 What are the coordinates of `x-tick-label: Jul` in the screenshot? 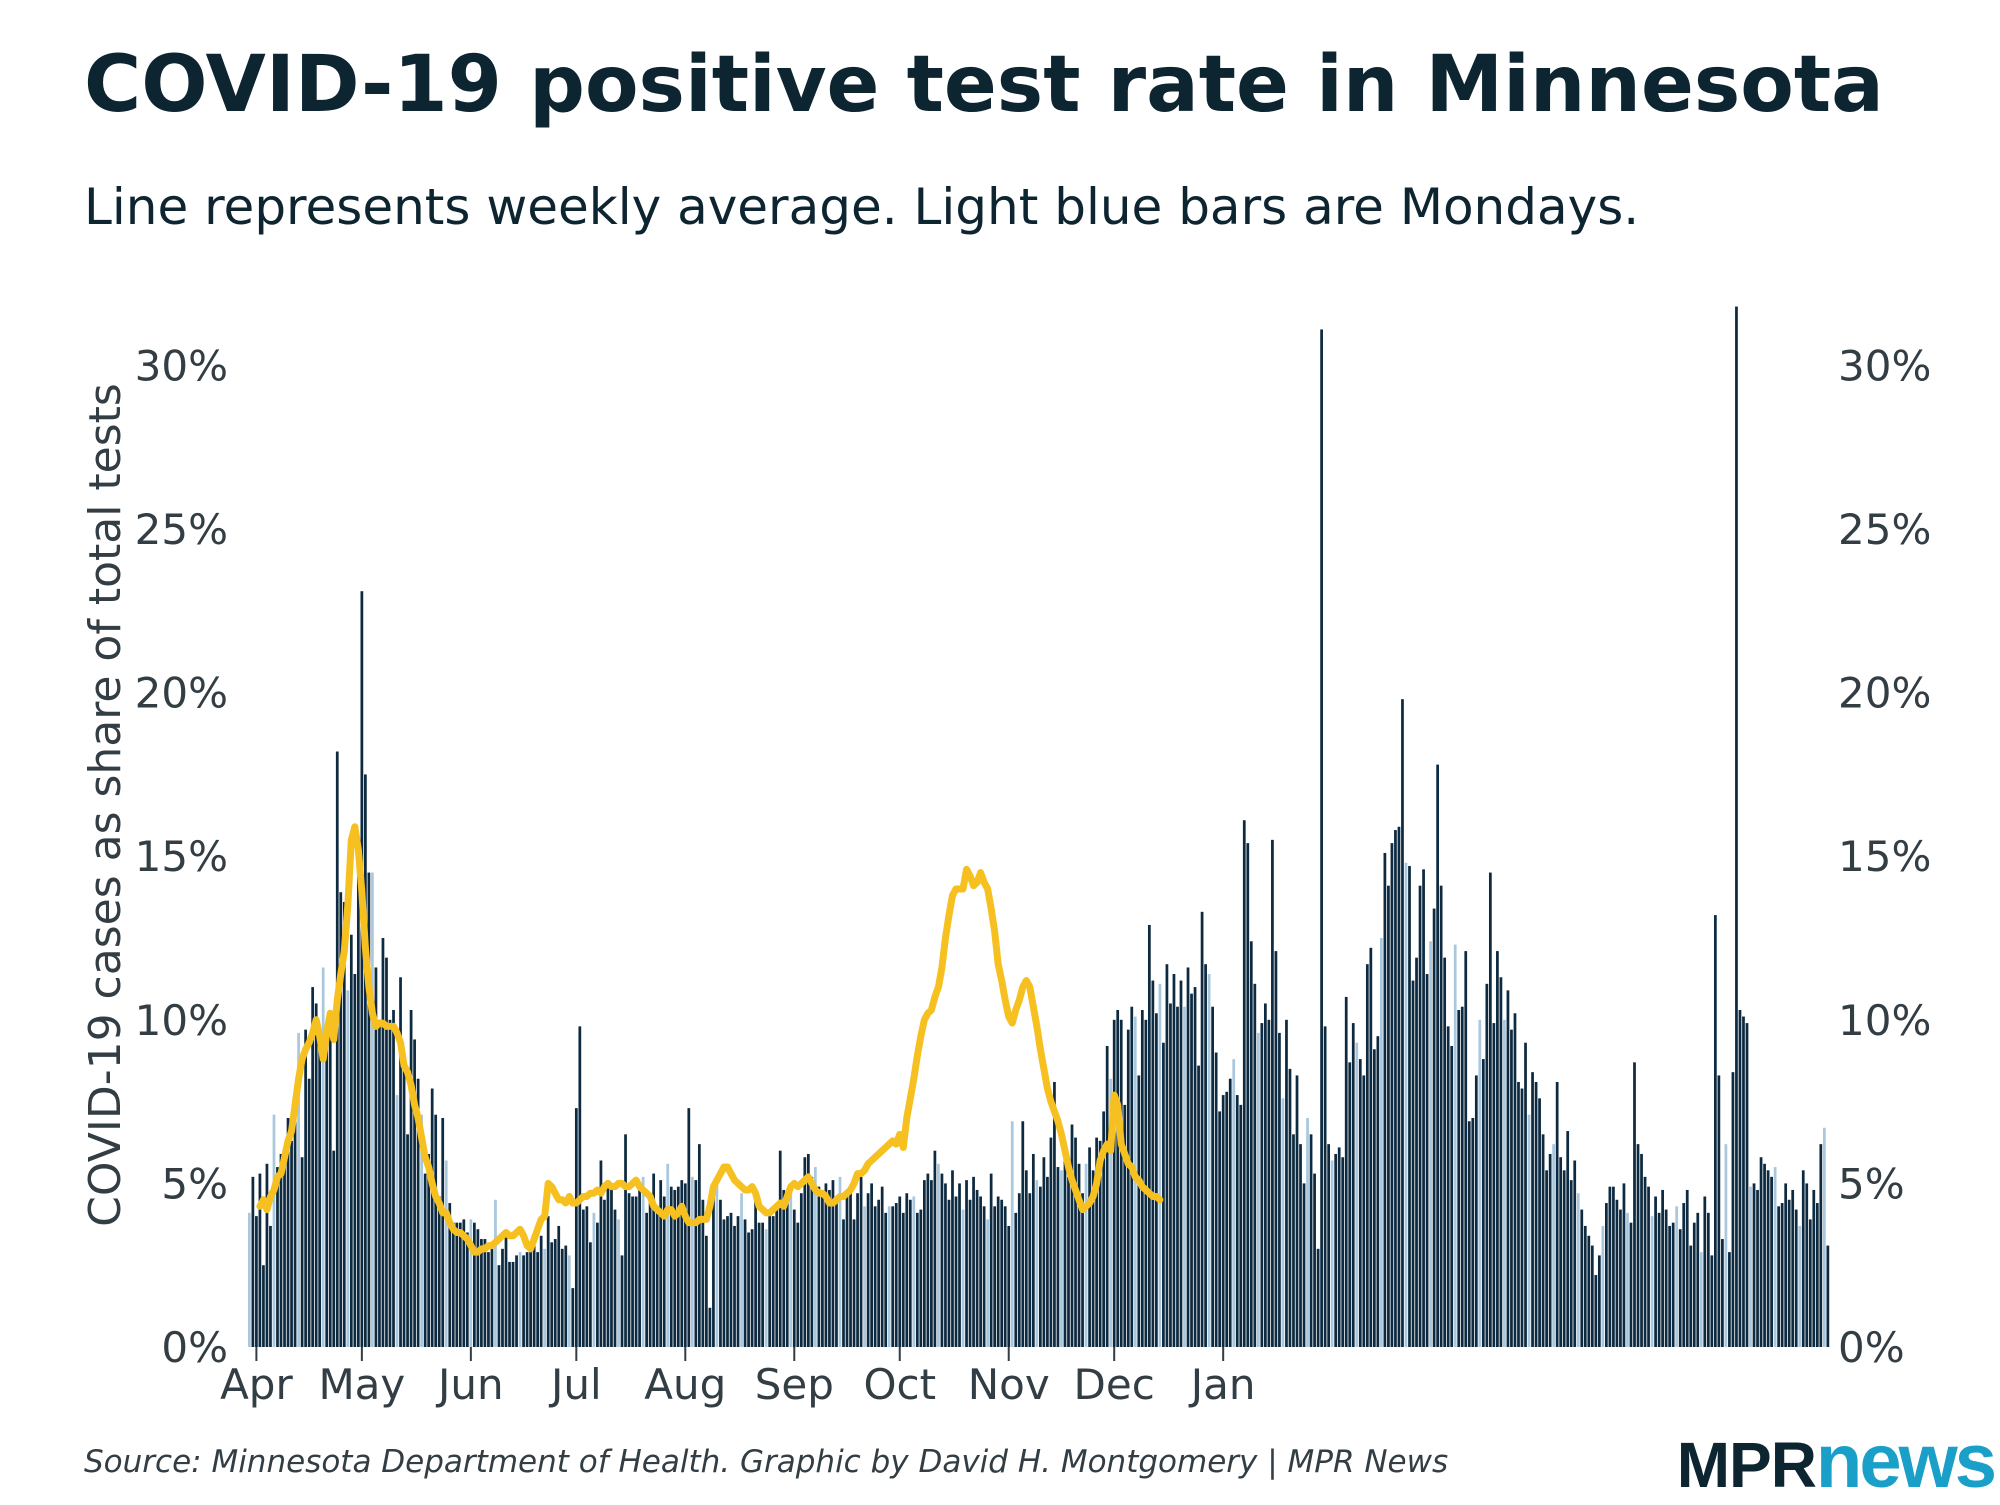 It's located at (575, 1384).